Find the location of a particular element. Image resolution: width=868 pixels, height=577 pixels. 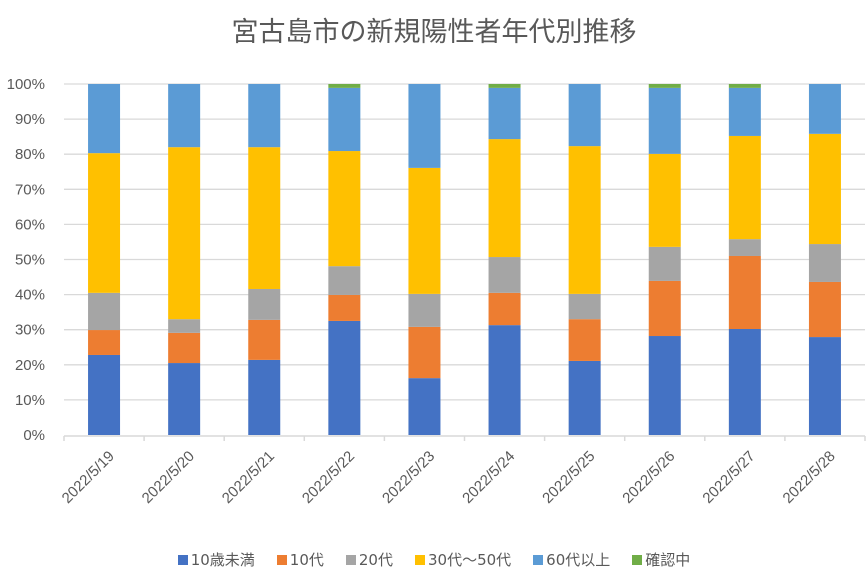

legend-label: 60代以上 is located at coordinates (578, 560).